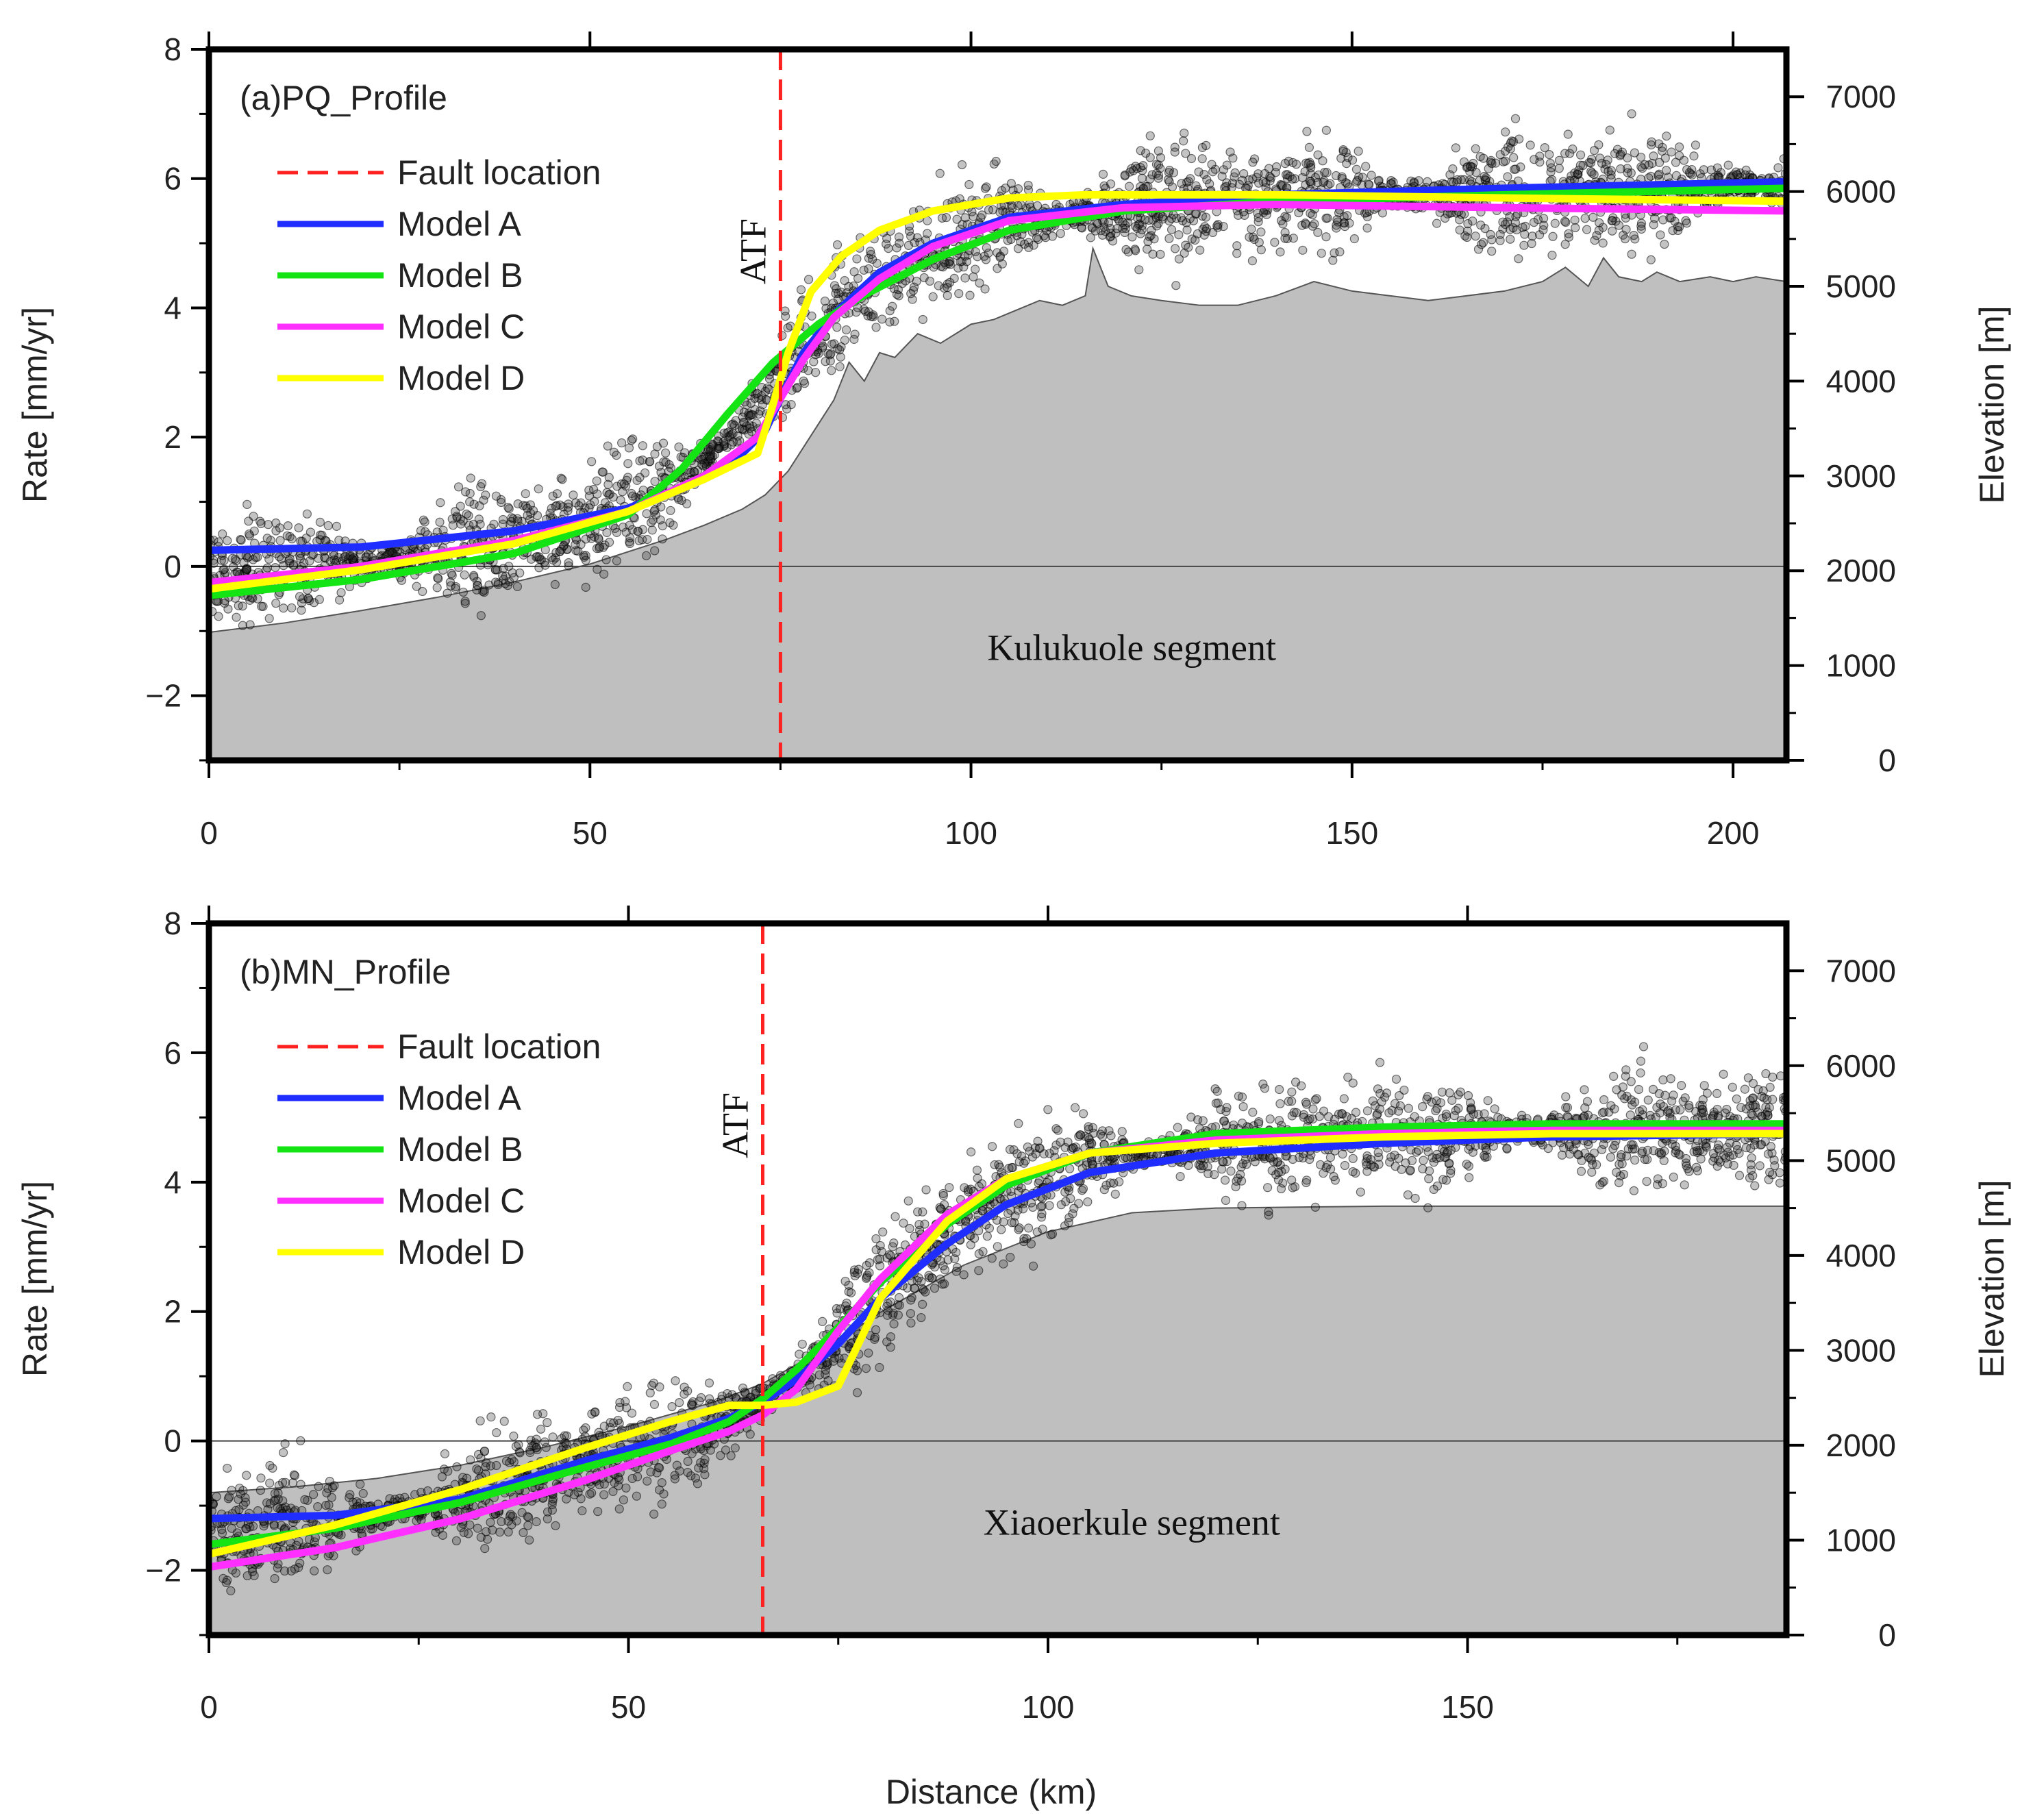  I want to click on y-tick-label-left: 8, so click(173, 49).